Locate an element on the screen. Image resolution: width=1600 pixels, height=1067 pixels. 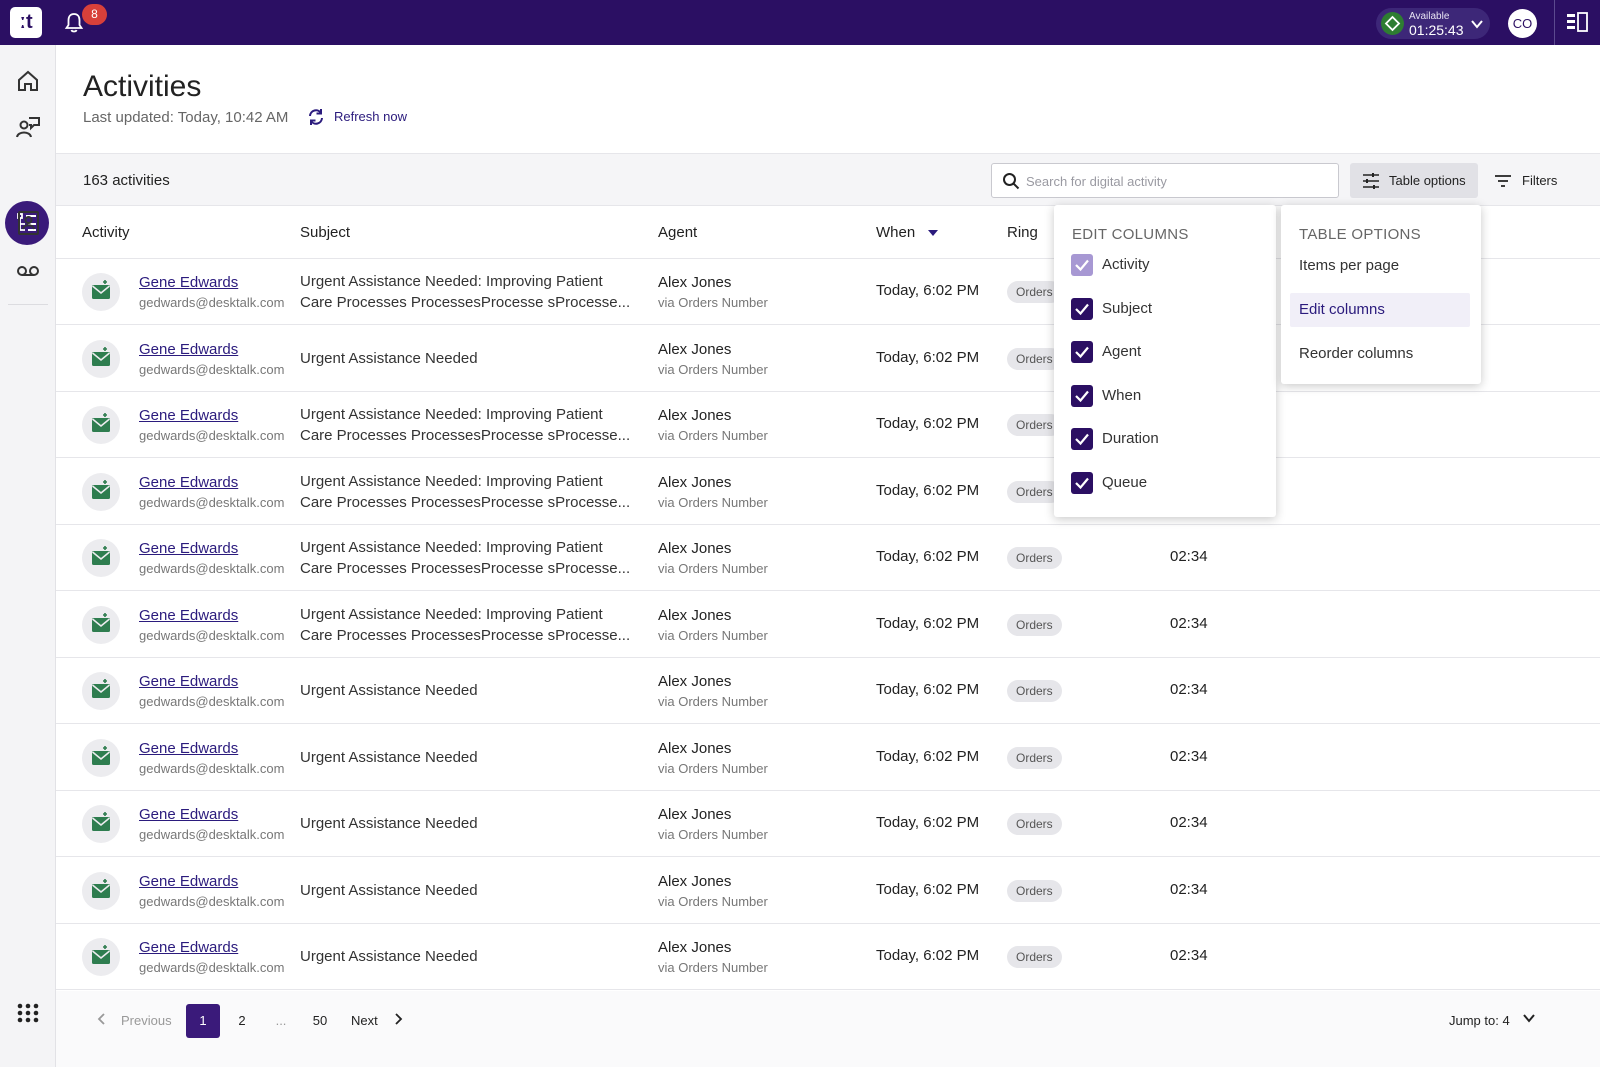
status-label: Available is located at coordinates (1429, 16).